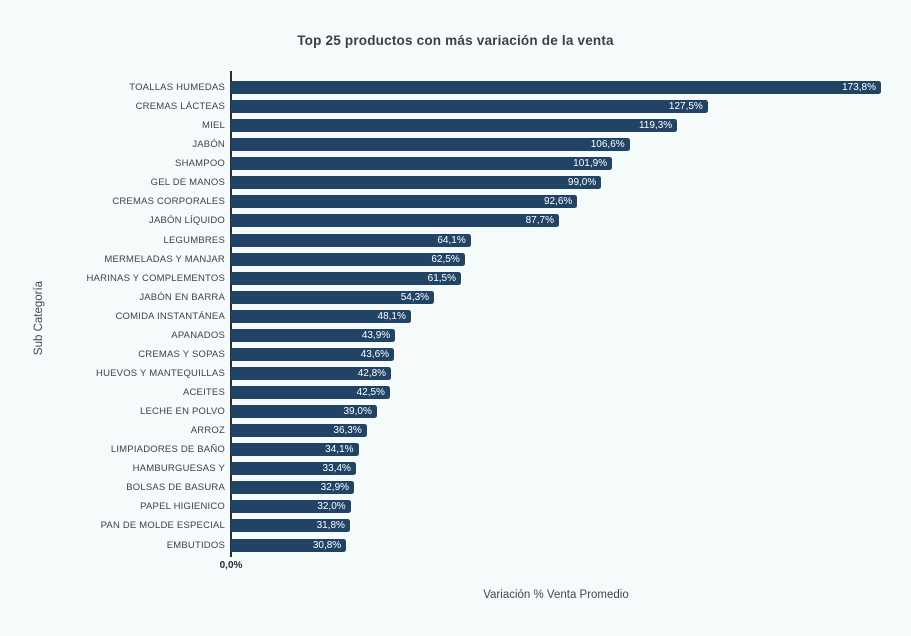 The width and height of the screenshot is (911, 636). Describe the element at coordinates (451, 240) in the screenshot. I see `value-label: 64,1%` at that location.